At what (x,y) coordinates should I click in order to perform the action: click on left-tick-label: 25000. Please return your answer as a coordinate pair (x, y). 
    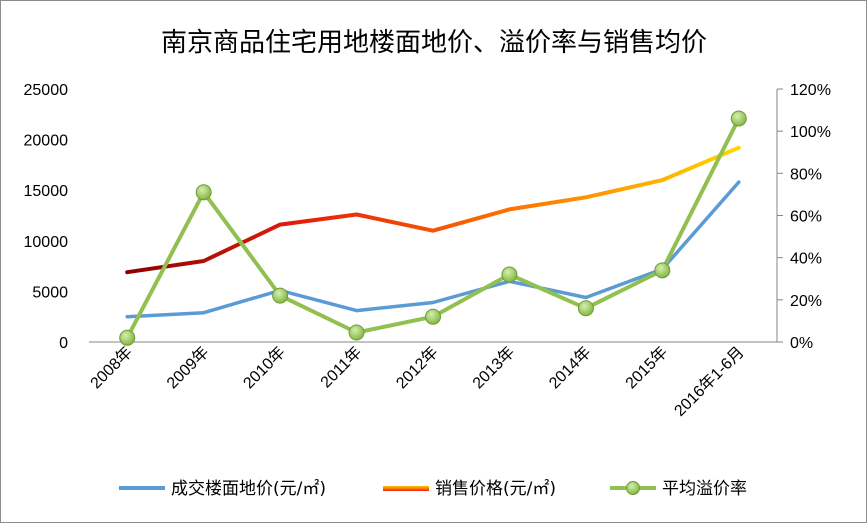
    Looking at the image, I should click on (46, 90).